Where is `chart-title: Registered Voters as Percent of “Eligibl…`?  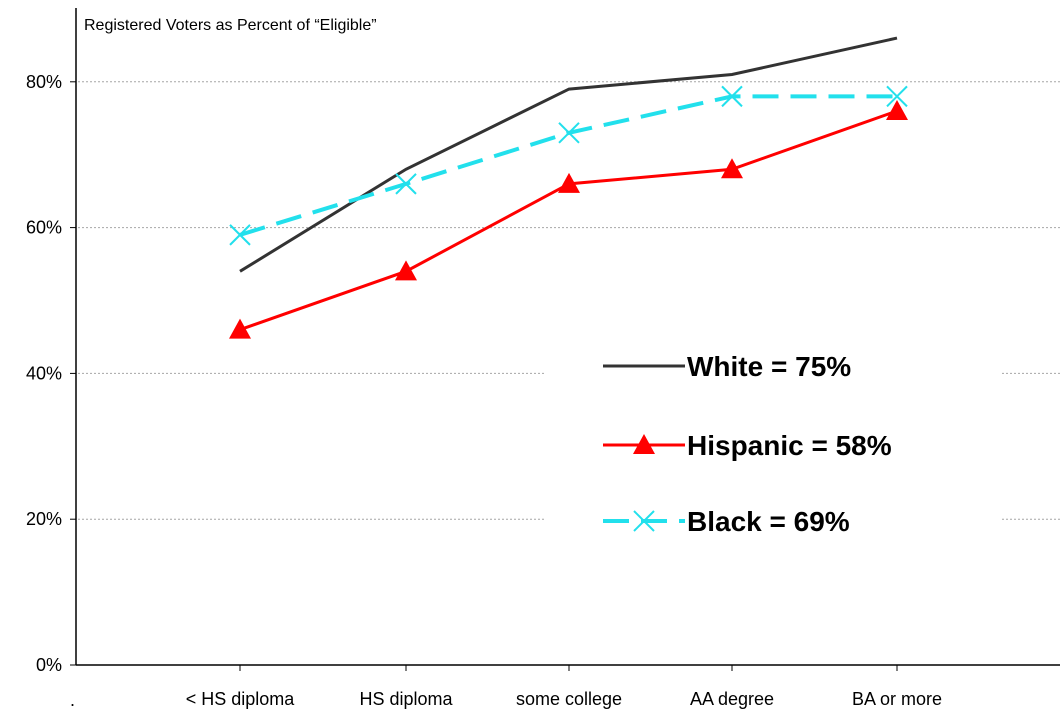
chart-title: Registered Voters as Percent of “Eligibl… is located at coordinates (230, 25).